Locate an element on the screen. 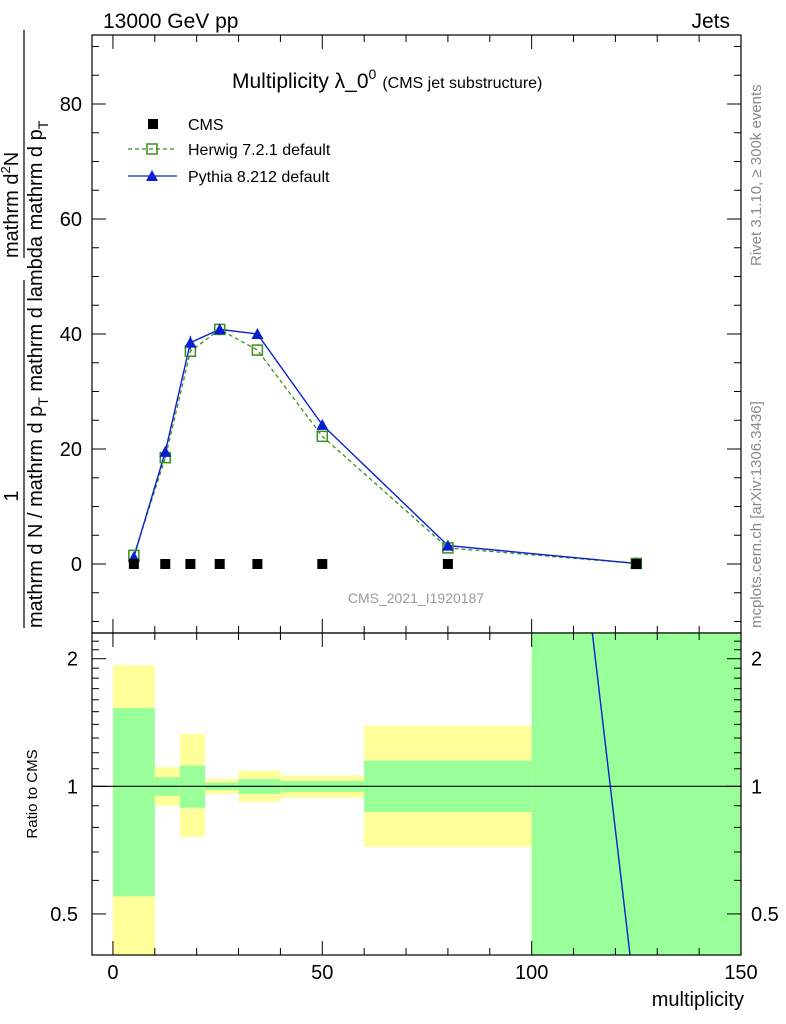  watermark: CMS_2021_I1920187 is located at coordinates (416, 598).